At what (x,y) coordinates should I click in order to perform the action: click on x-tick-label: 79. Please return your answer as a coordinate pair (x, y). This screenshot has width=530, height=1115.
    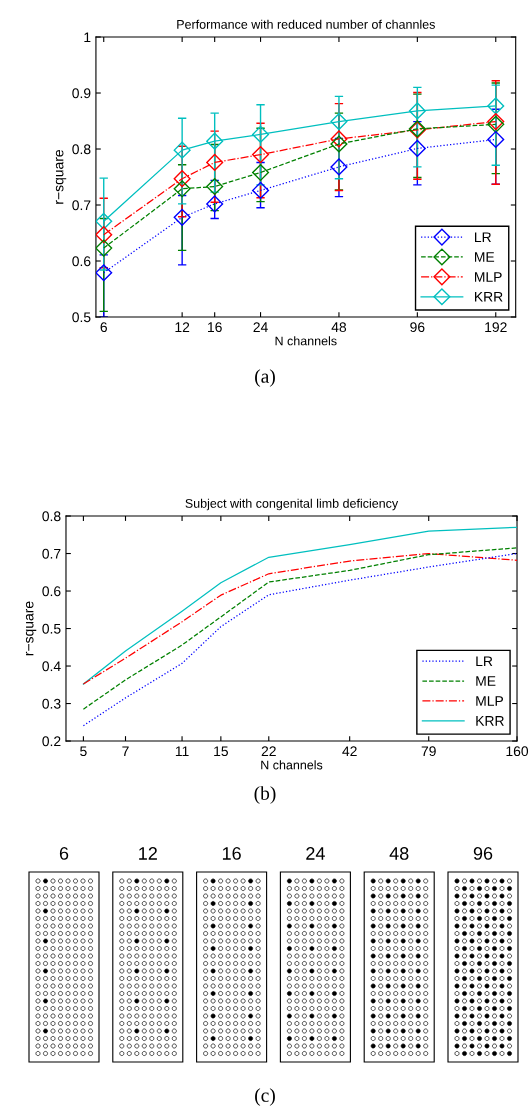
    Looking at the image, I should click on (428, 751).